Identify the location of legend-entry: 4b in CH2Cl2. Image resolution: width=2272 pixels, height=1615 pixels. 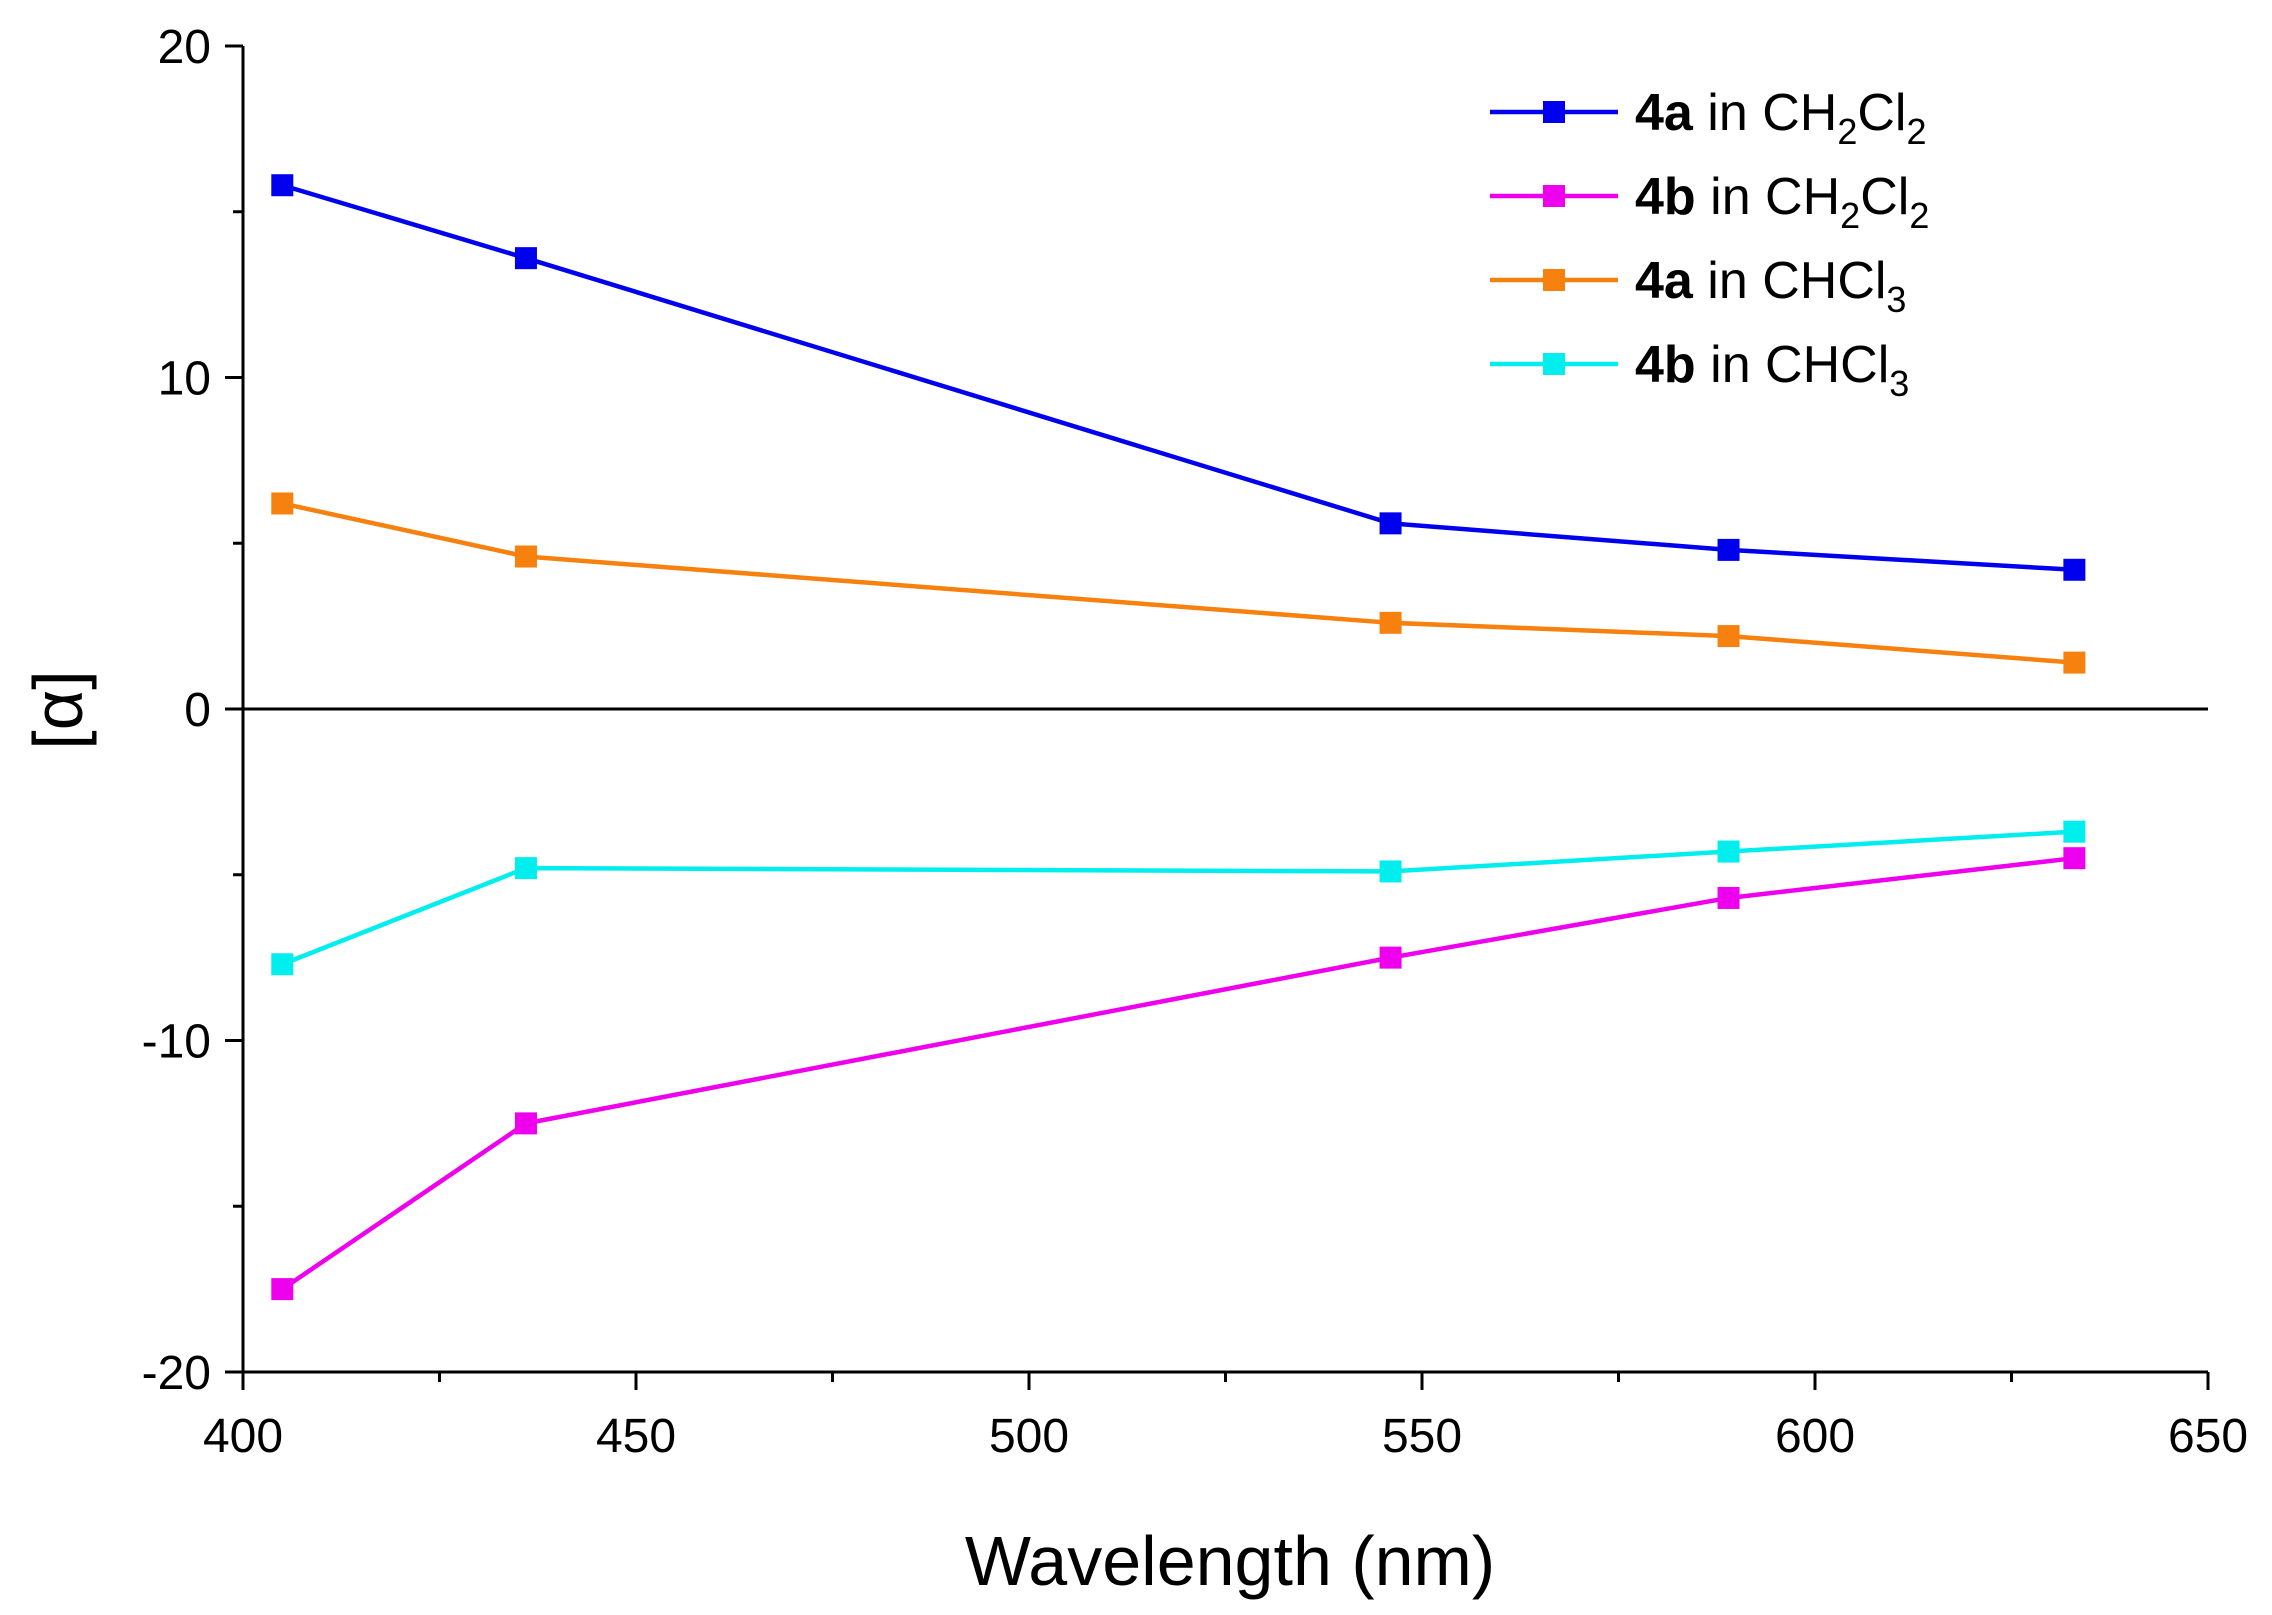
(1709, 202).